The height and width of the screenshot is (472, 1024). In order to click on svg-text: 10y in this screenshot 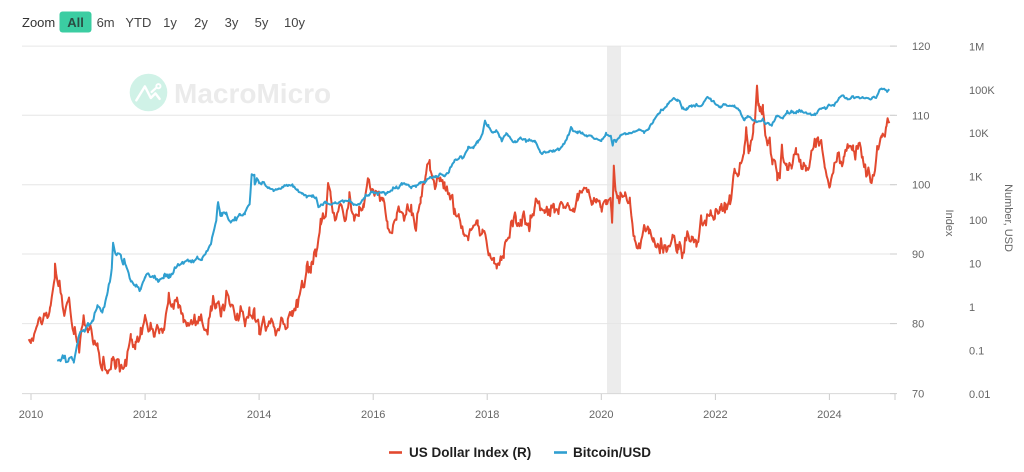, I will do `click(294, 22)`.